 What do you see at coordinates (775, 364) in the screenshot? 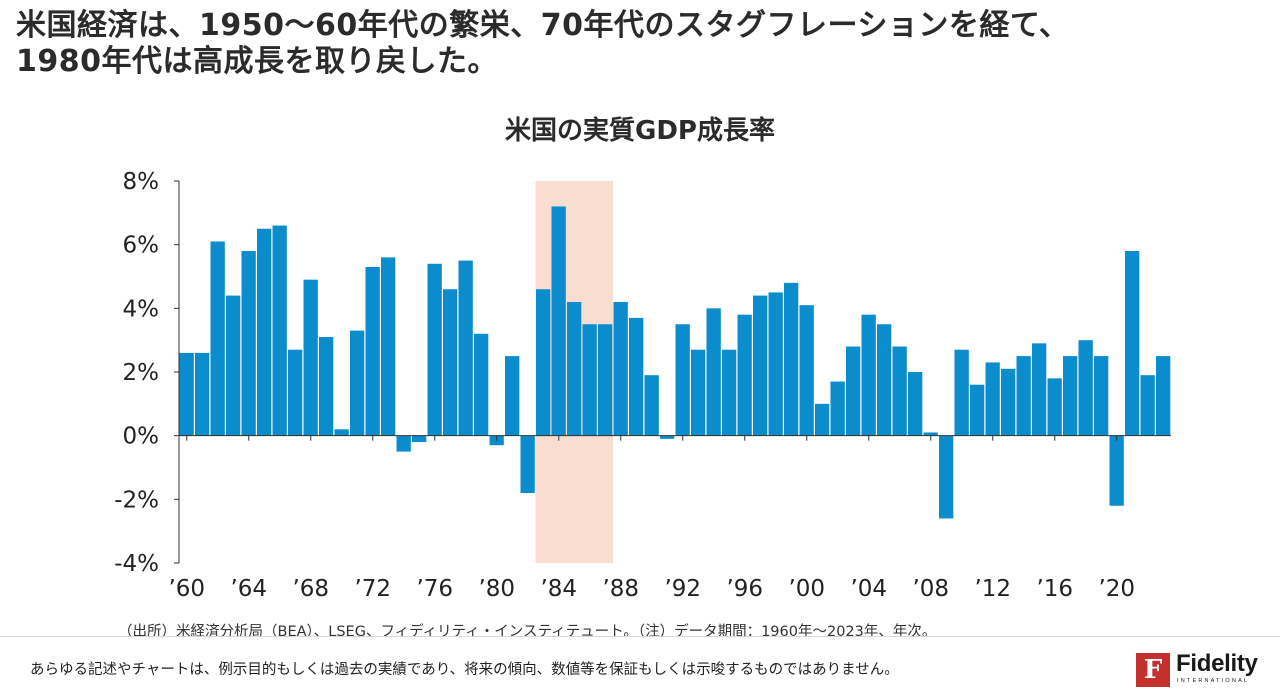
I see `bar-1998` at bounding box center [775, 364].